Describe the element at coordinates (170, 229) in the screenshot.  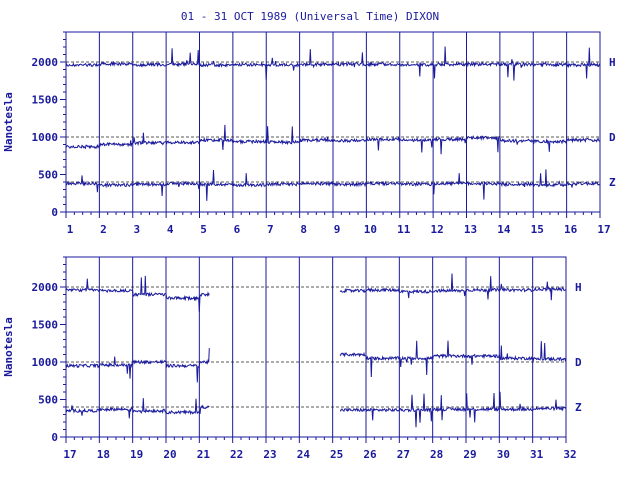
I see `x-tick-label: 4` at that location.